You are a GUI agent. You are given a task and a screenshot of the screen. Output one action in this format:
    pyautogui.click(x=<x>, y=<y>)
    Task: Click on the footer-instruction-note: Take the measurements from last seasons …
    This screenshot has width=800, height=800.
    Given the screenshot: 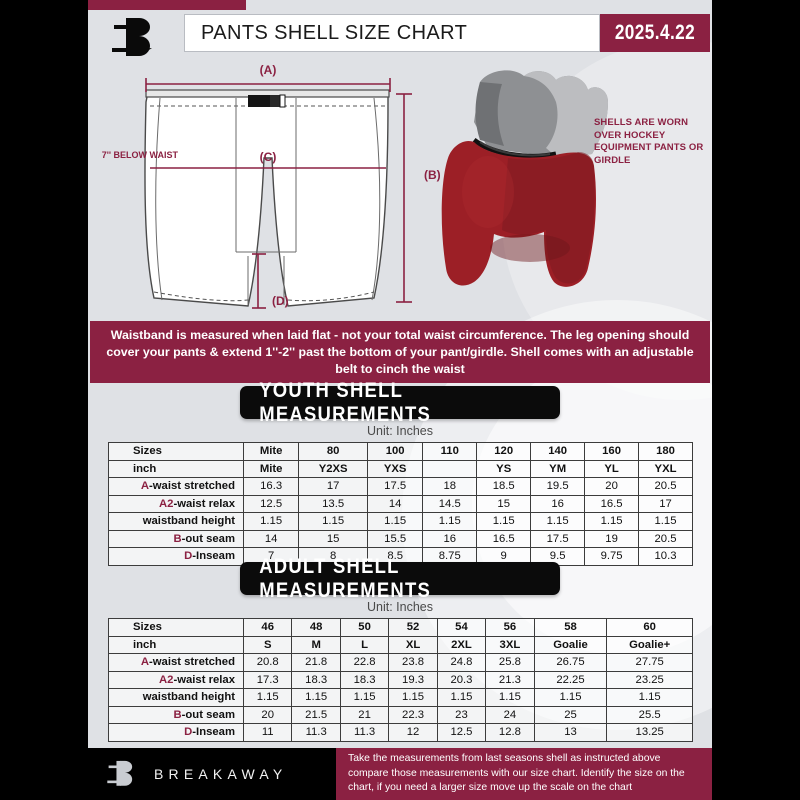 What is the action you would take?
    pyautogui.click(x=524, y=774)
    